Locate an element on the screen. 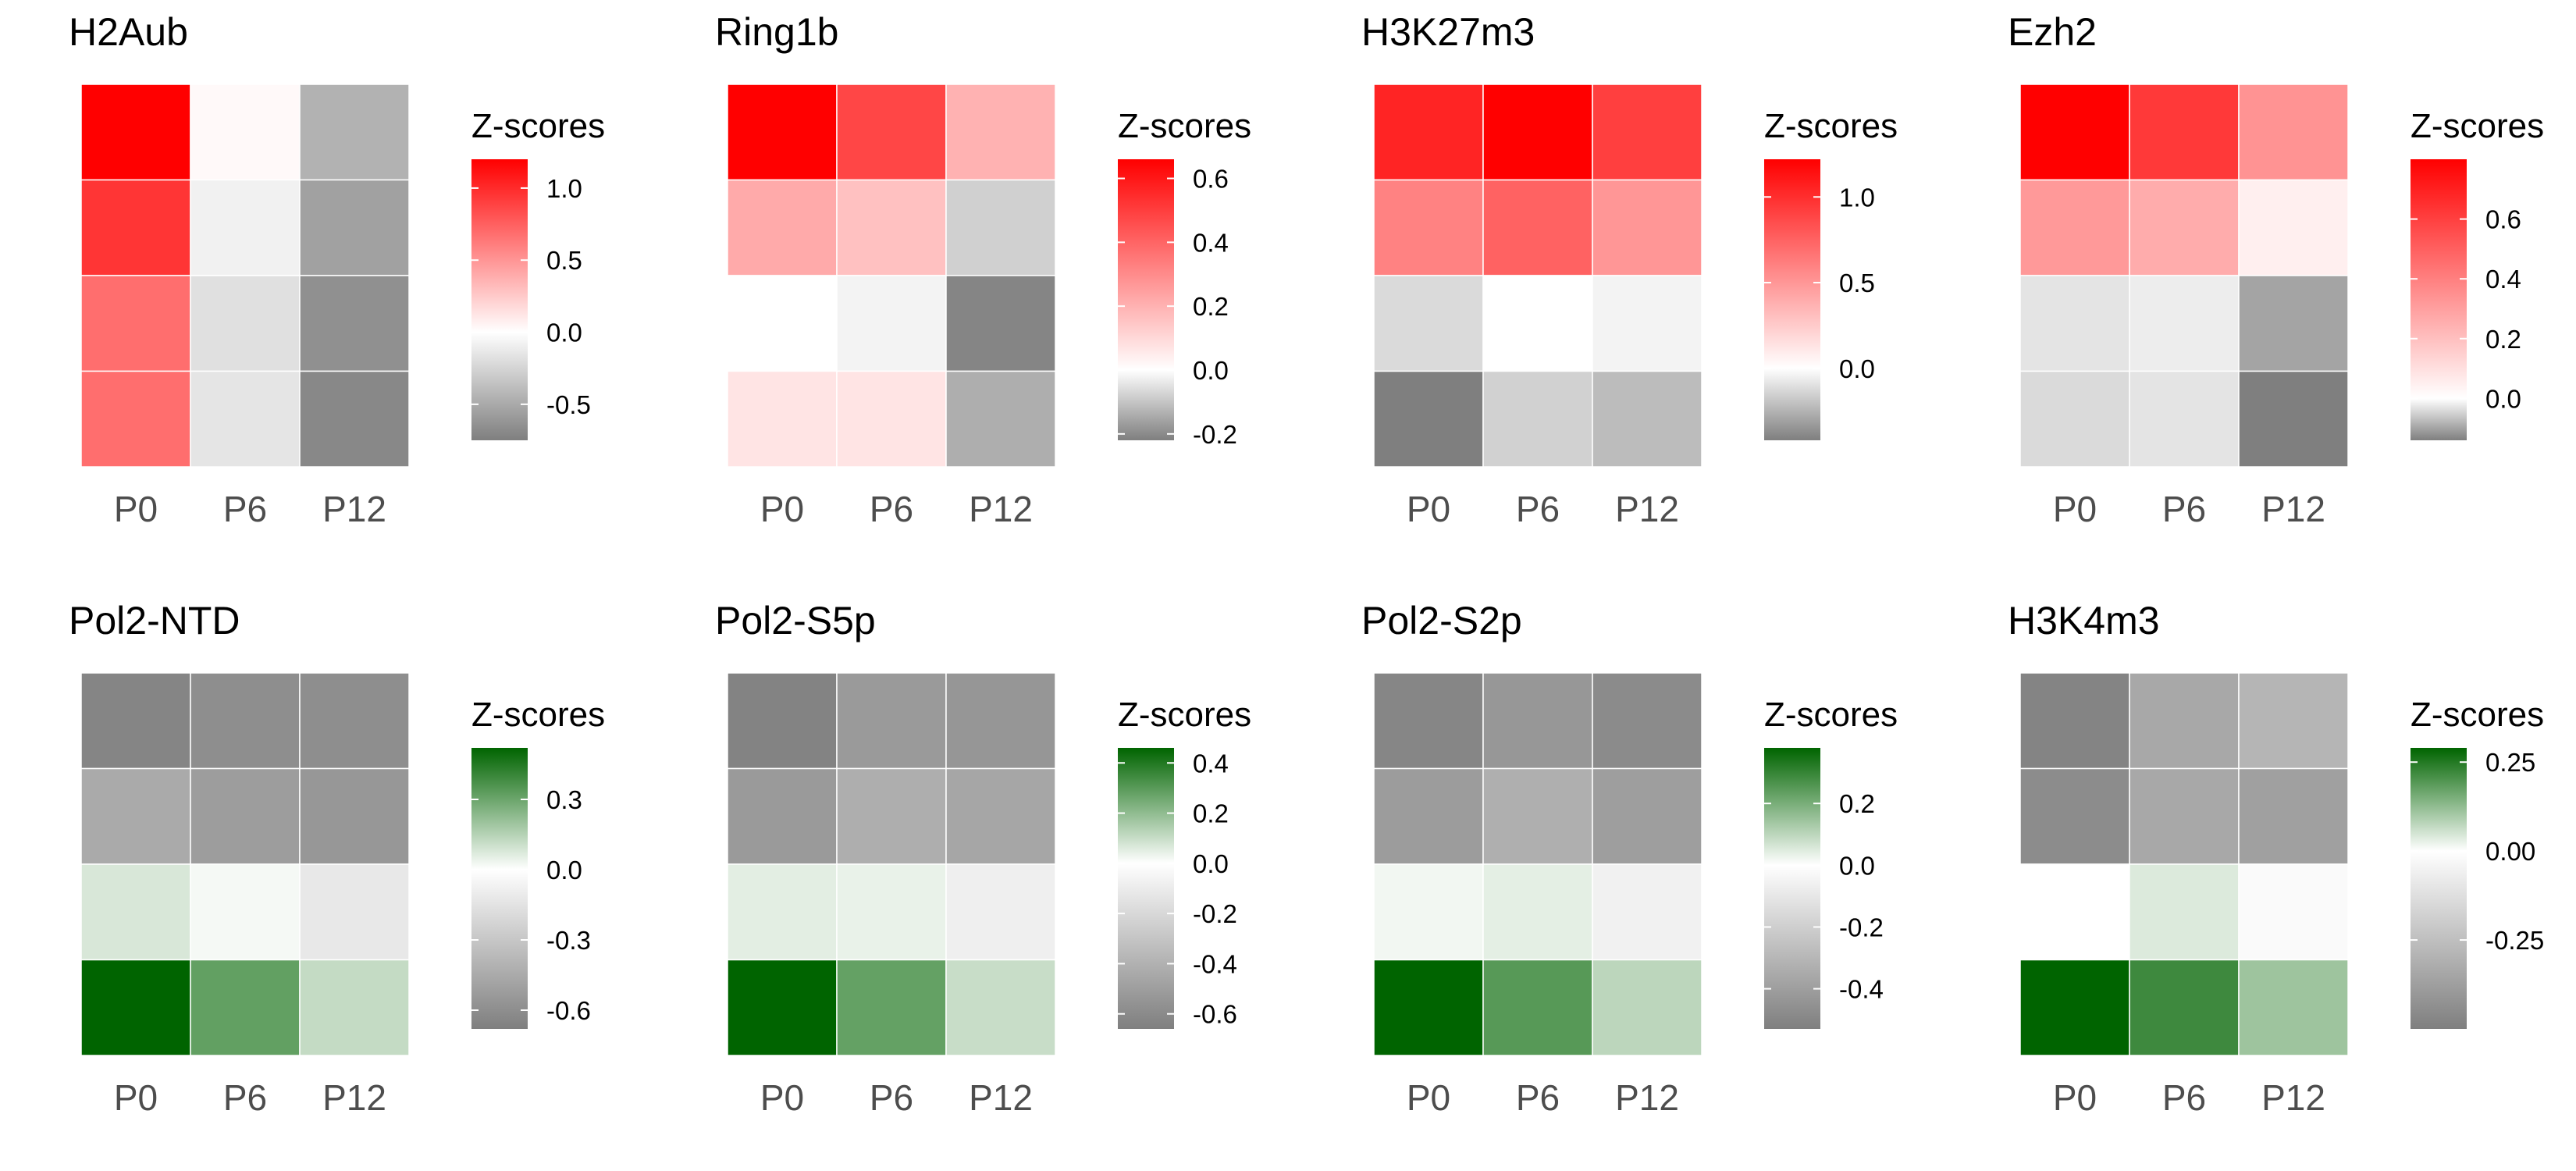 This screenshot has height=1171, width=2576. legend-tick-label: 0.4 is located at coordinates (1211, 243).